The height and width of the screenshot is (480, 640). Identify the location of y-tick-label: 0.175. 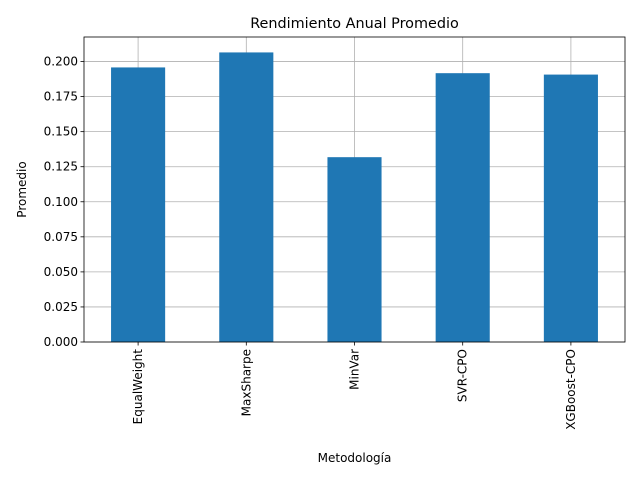
(61, 97).